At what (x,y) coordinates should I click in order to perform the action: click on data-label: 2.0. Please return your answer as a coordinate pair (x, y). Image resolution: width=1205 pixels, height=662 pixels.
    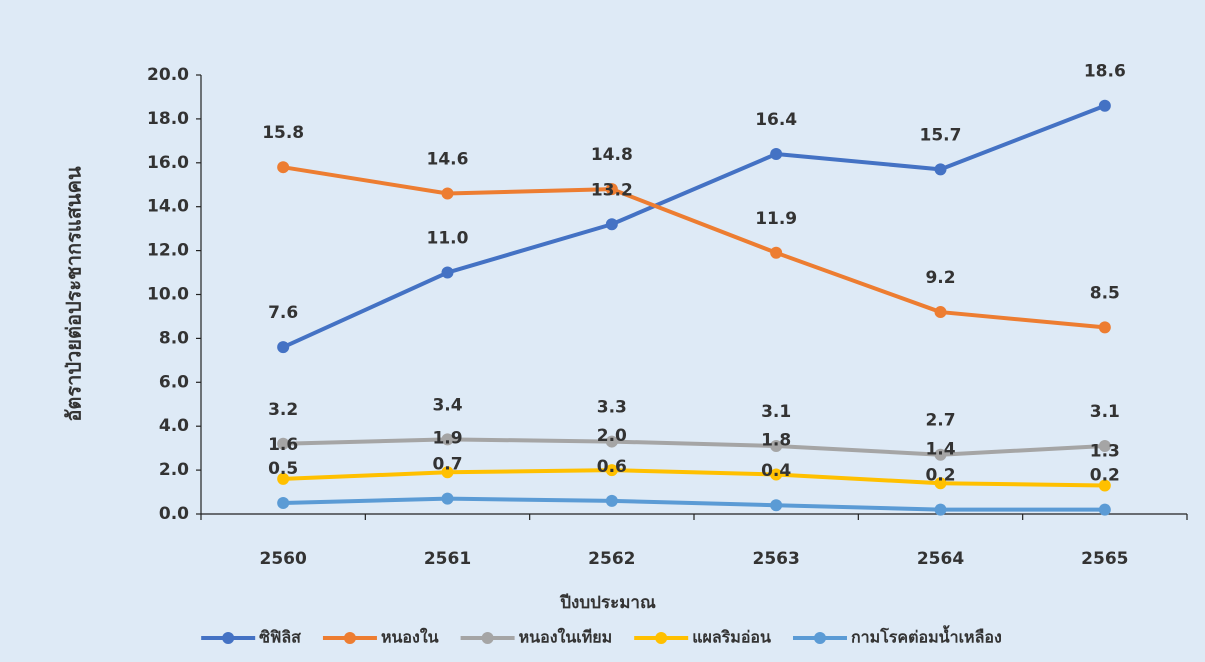
    Looking at the image, I should click on (612, 436).